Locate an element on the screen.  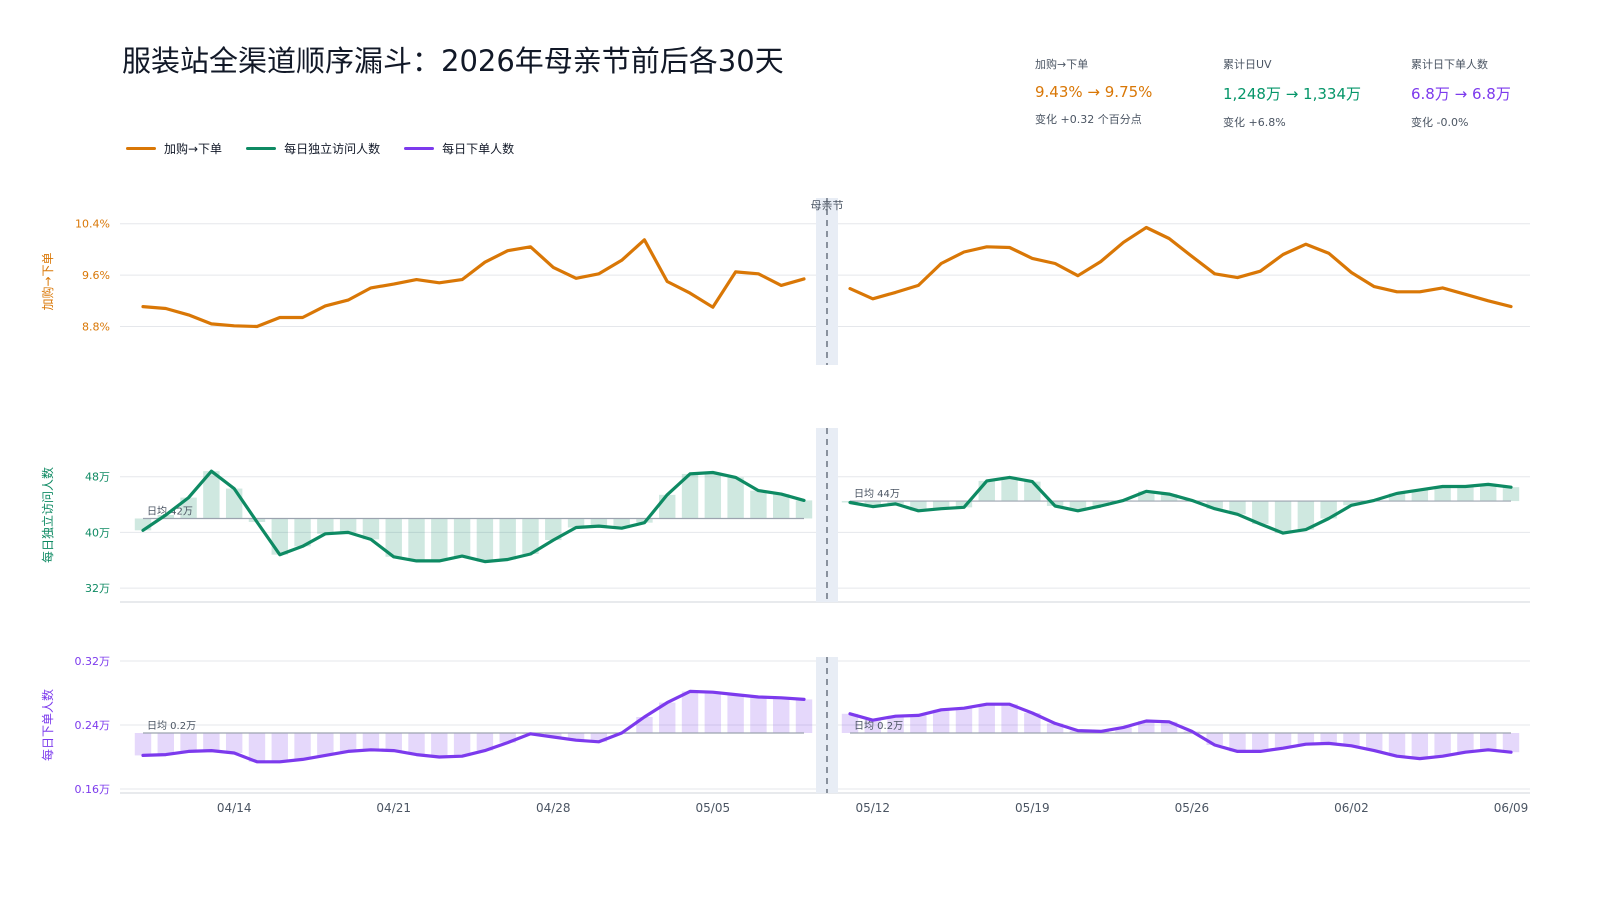
series-line-after is located at coordinates (1180, 731).